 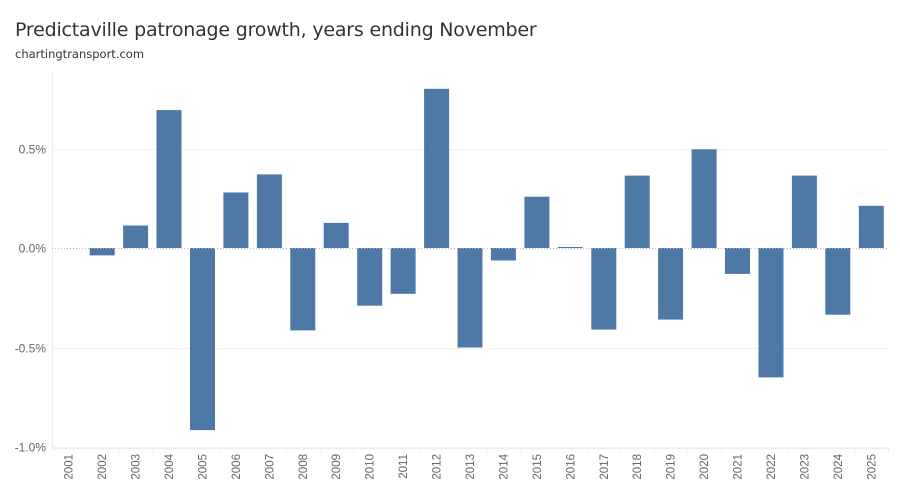 I want to click on x-tick-label: 2009, so click(x=337, y=467).